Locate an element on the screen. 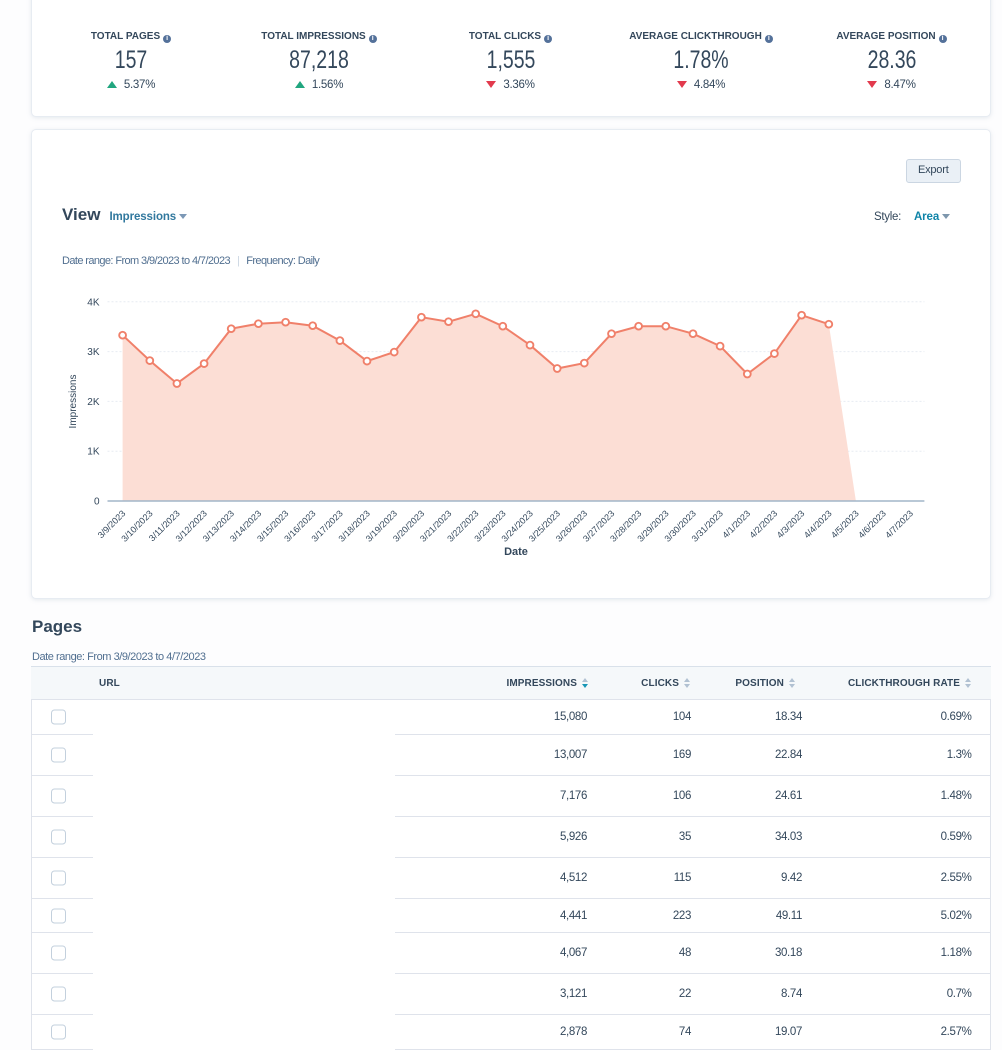 This screenshot has width=1002, height=1050. svg-text: 3K is located at coordinates (93, 352).